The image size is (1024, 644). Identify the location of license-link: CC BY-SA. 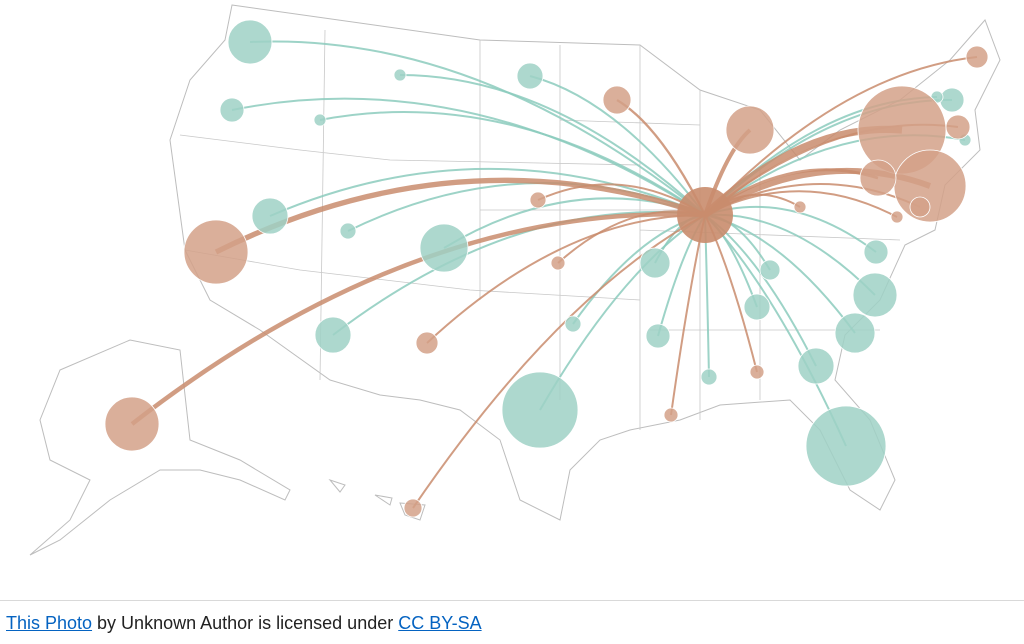
(440, 623).